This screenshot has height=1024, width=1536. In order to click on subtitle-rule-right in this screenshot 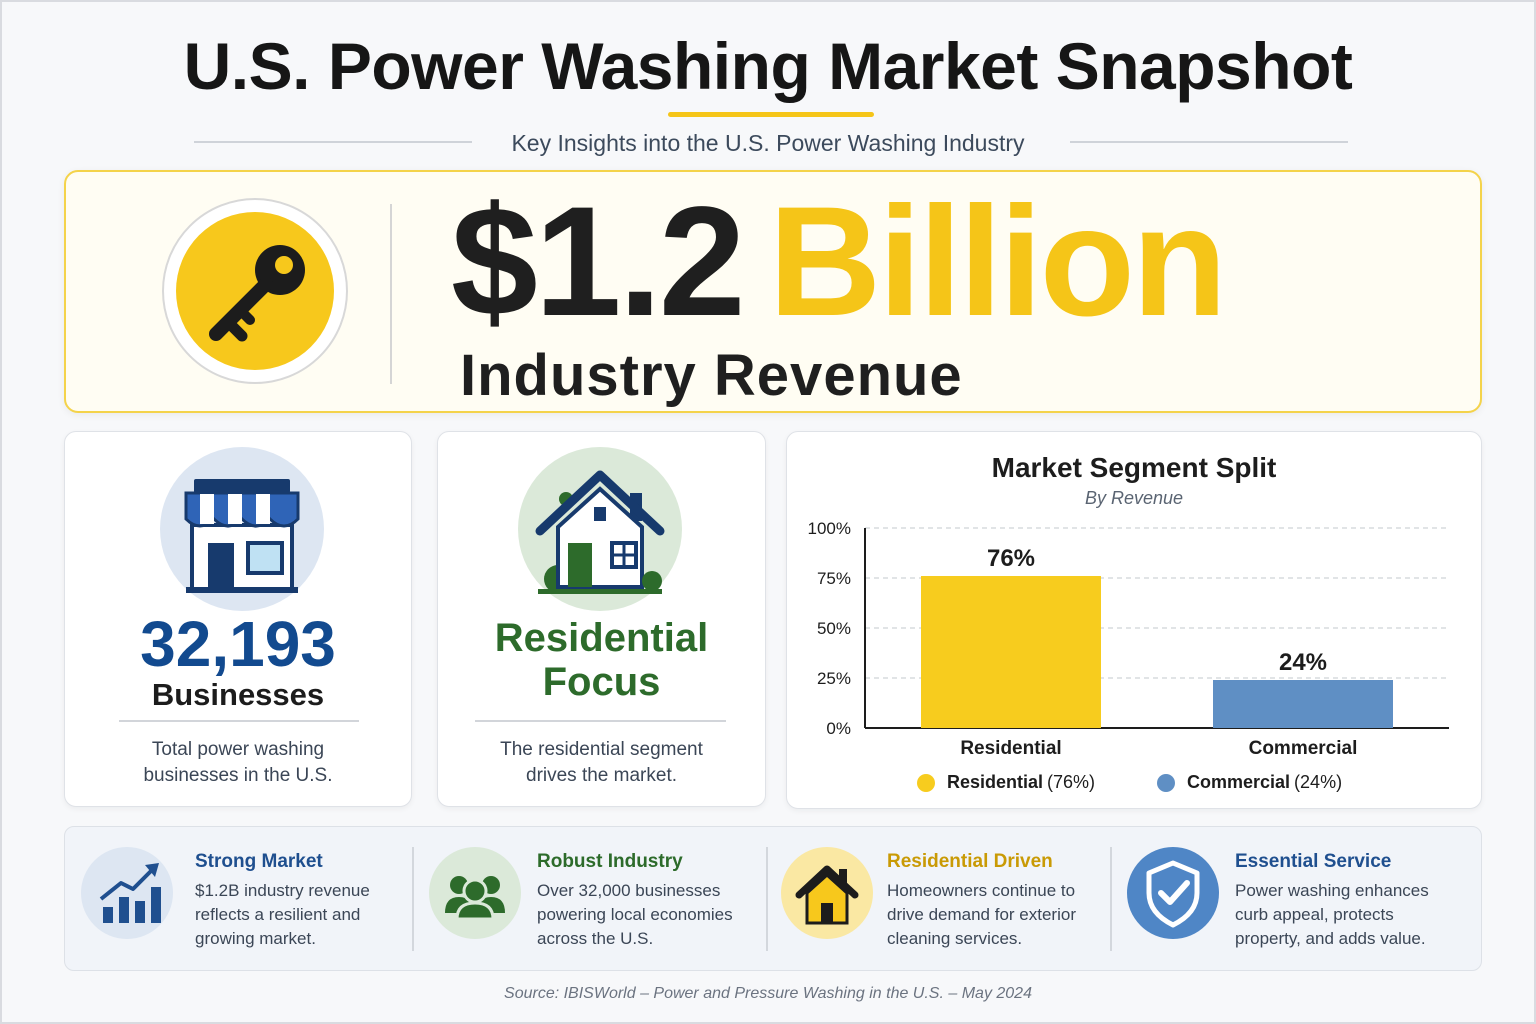, I will do `click(1209, 142)`.